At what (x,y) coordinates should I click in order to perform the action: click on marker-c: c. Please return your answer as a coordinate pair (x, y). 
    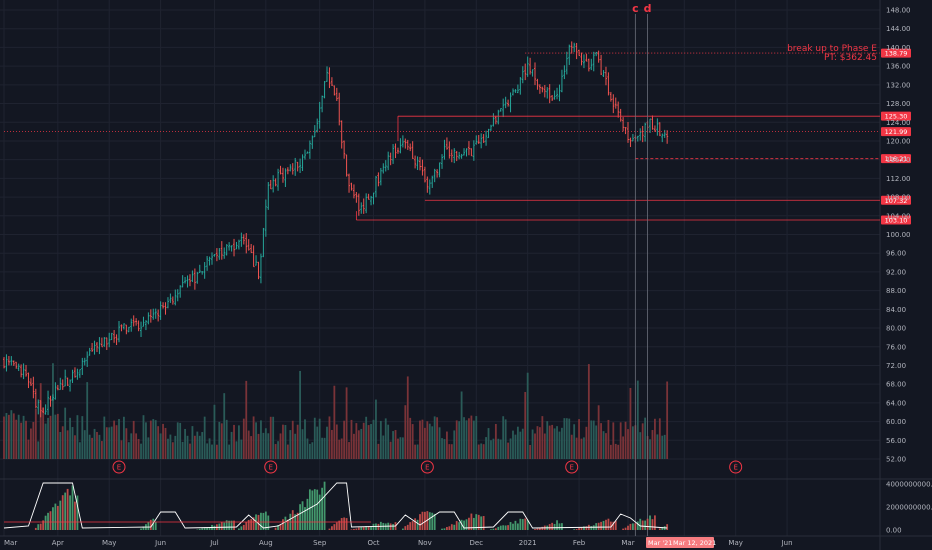
    Looking at the image, I should click on (635, 8).